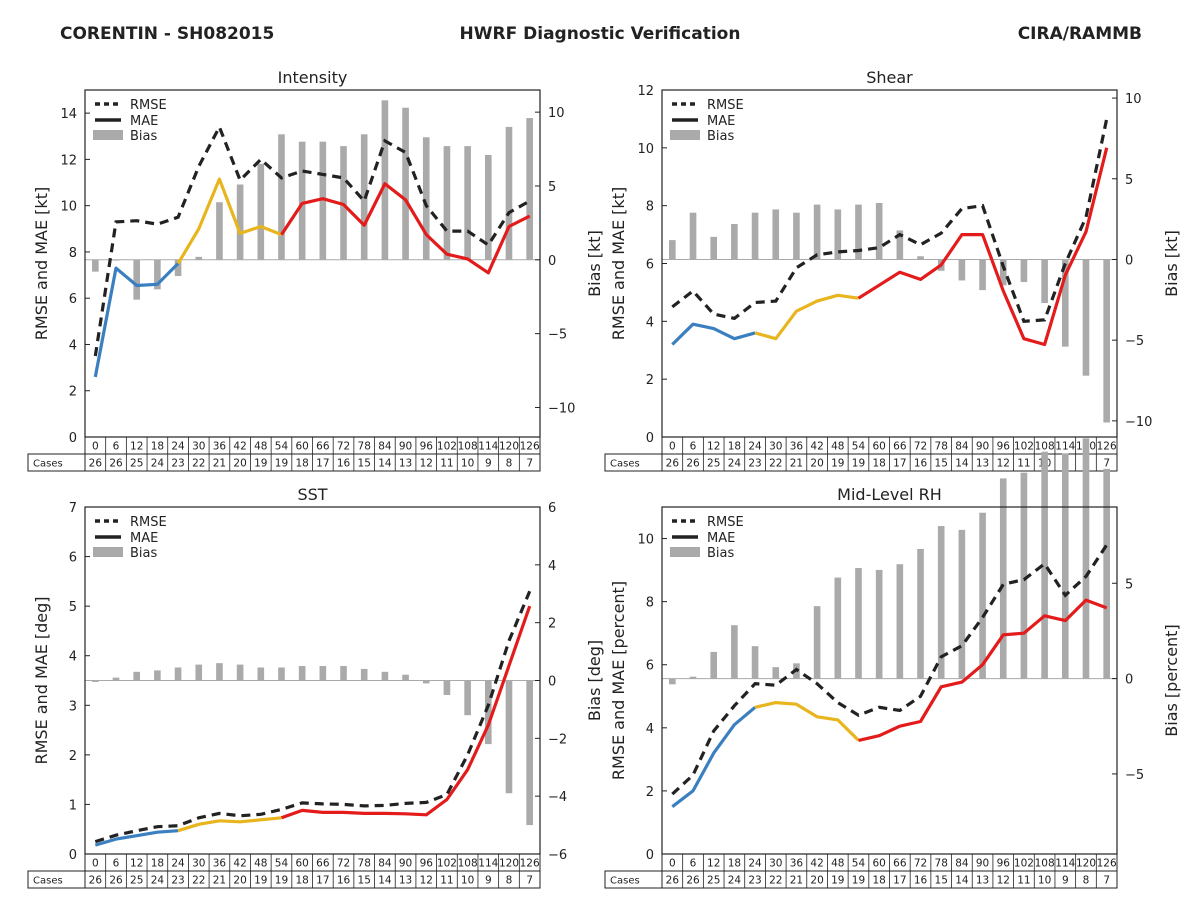  Describe the element at coordinates (807, 721) in the screenshot. I see `mae-line-mid` at that location.